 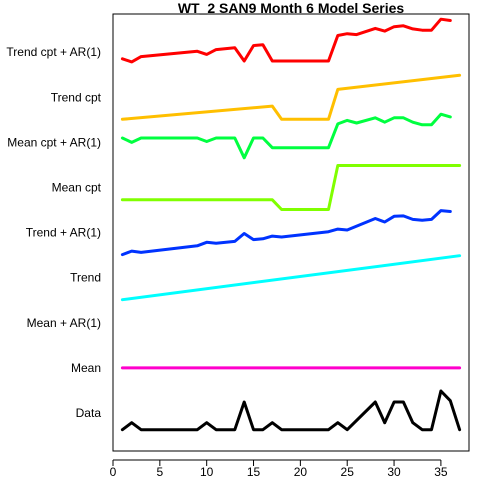 What do you see at coordinates (89, 413) in the screenshot?
I see `y-tick-label: Data` at bounding box center [89, 413].